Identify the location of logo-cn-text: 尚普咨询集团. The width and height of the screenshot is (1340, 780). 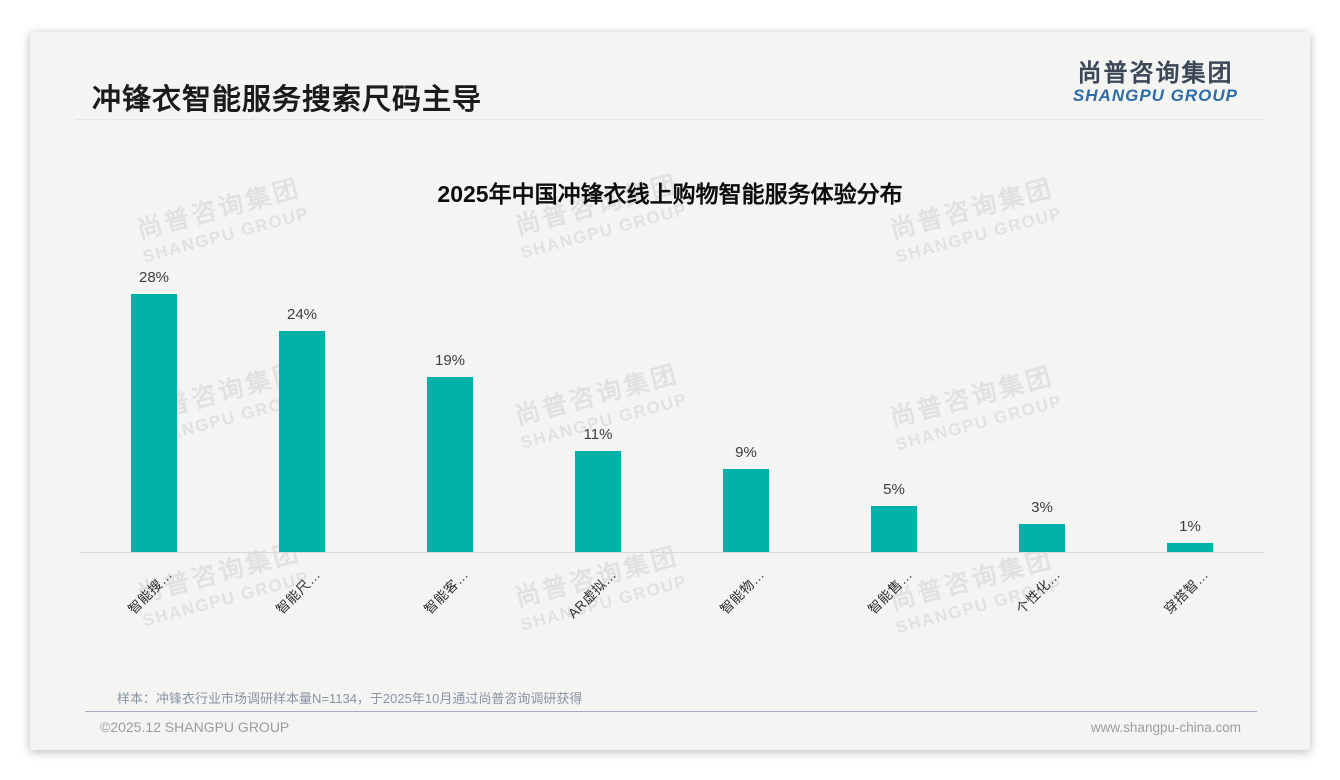
(1155, 73).